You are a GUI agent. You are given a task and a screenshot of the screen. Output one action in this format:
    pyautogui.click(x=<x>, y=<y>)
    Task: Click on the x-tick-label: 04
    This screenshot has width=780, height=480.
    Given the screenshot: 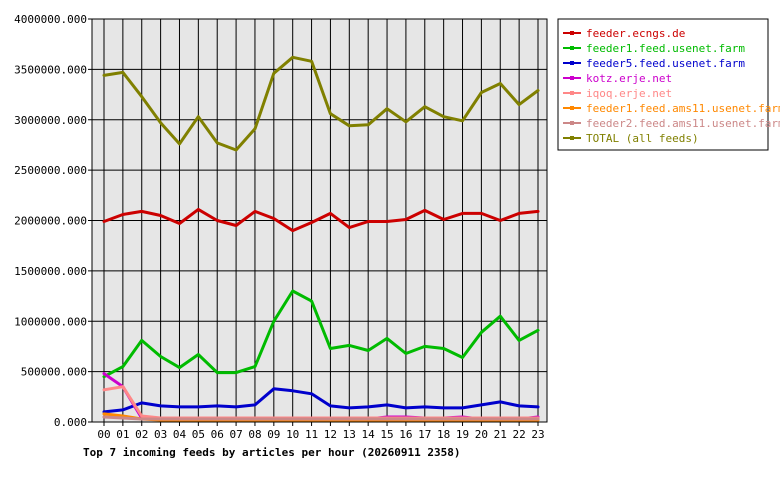 What is the action you would take?
    pyautogui.click(x=180, y=434)
    